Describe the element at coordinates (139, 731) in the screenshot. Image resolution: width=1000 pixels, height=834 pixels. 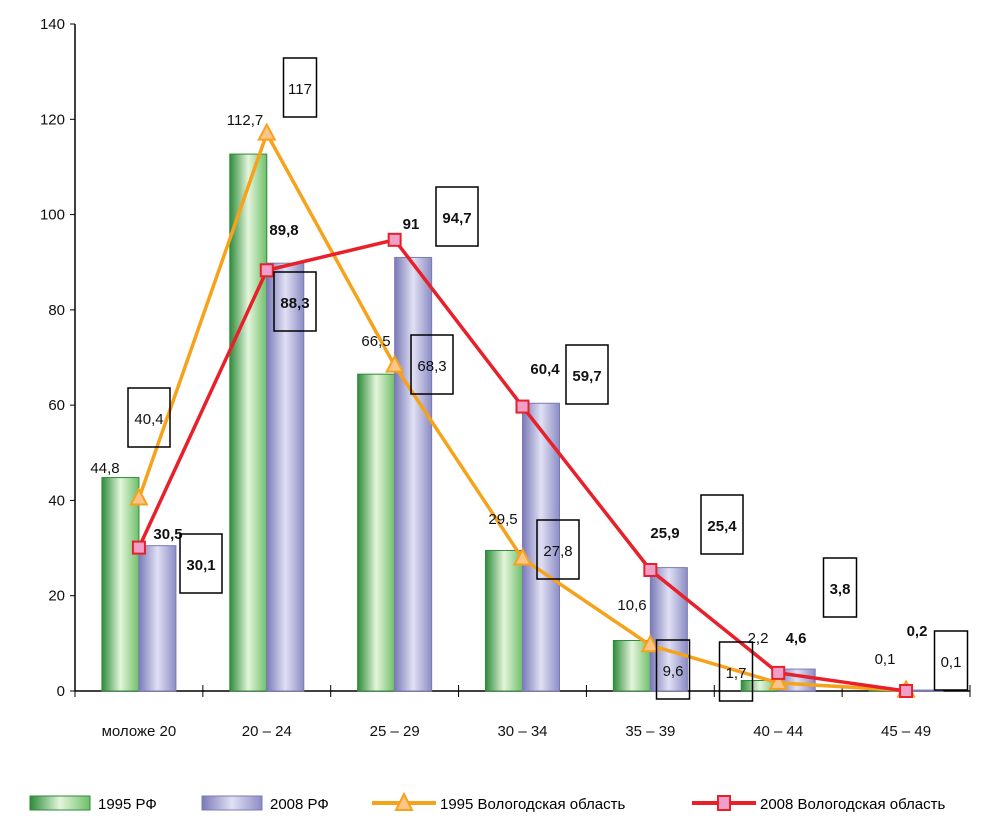
I see `x-tick-label: моложе 20` at that location.